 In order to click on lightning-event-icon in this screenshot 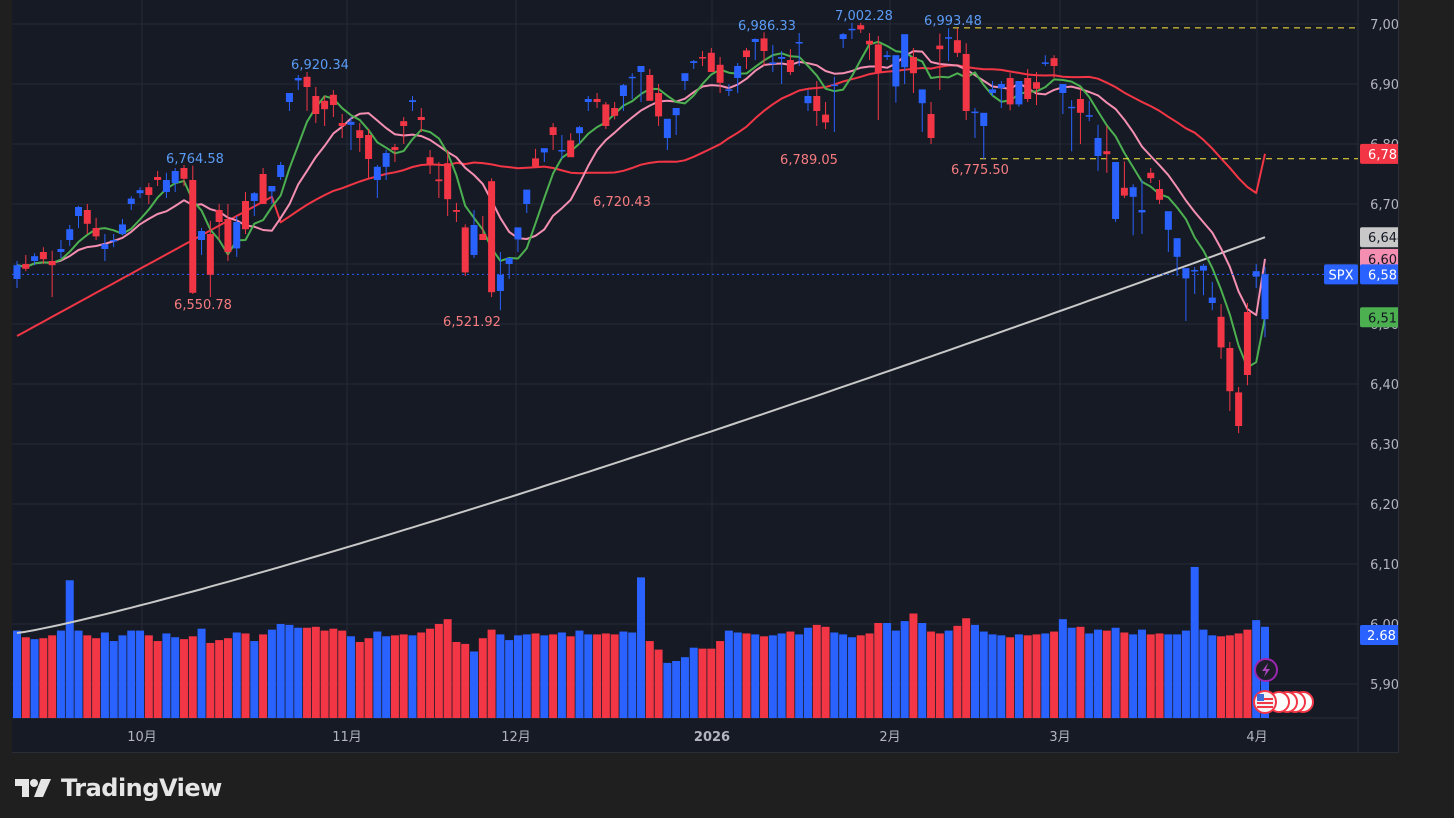, I will do `click(1266, 670)`.